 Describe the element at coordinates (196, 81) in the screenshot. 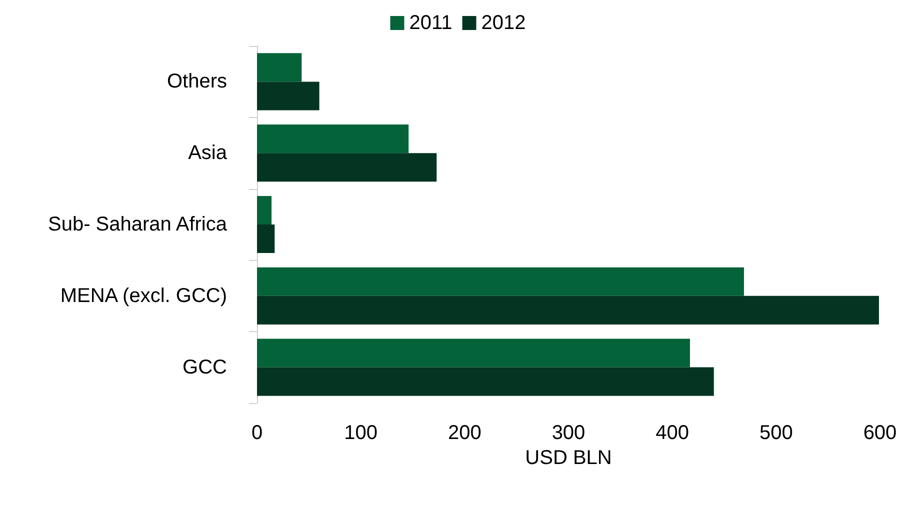

I see `y-tick-label: Others` at that location.